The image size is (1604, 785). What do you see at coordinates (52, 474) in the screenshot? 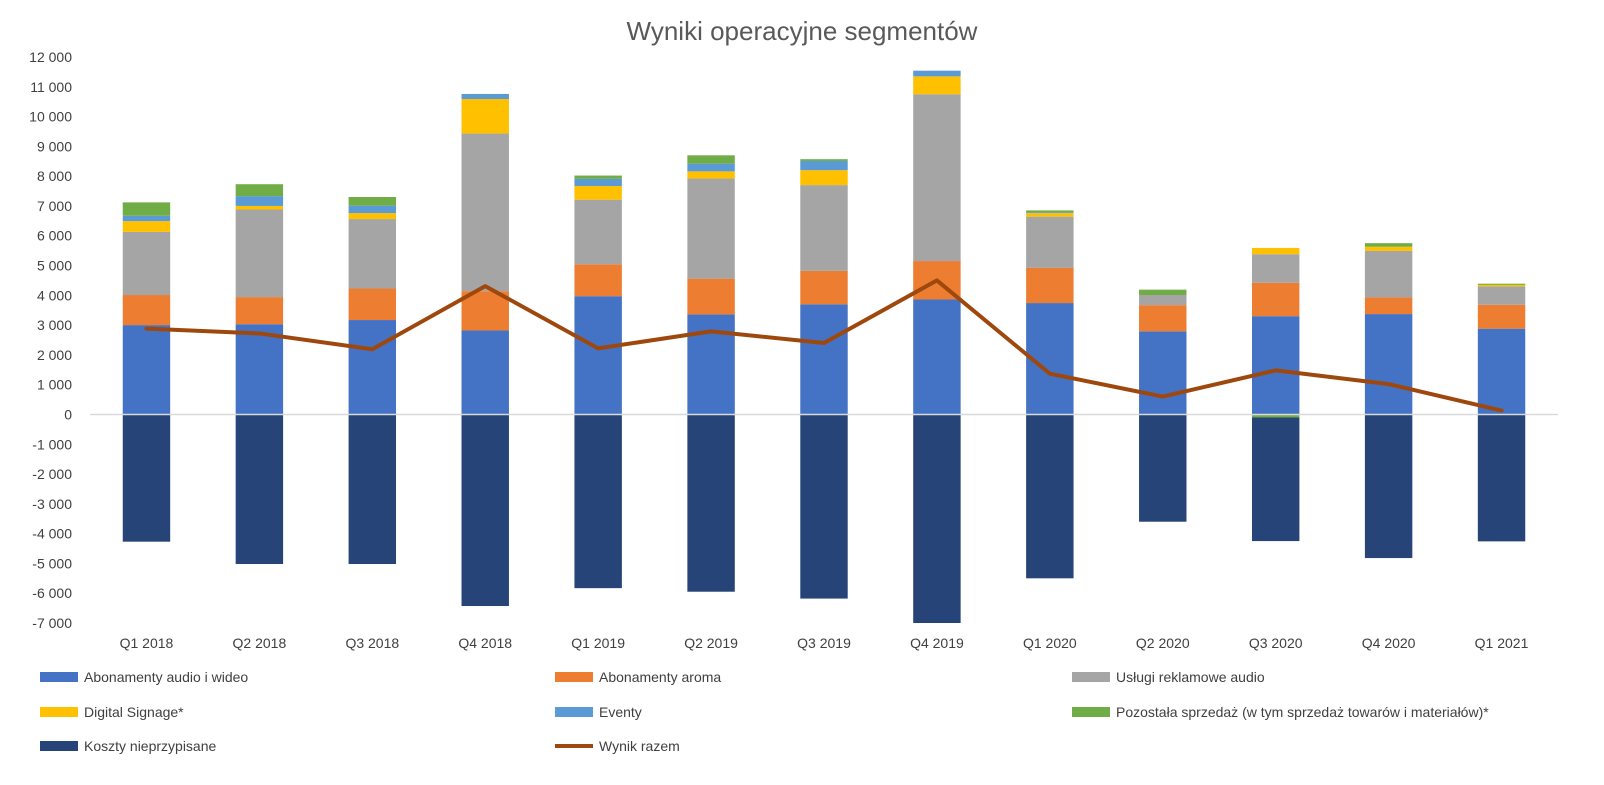
I see `y-tick-label: -2 000` at bounding box center [52, 474].